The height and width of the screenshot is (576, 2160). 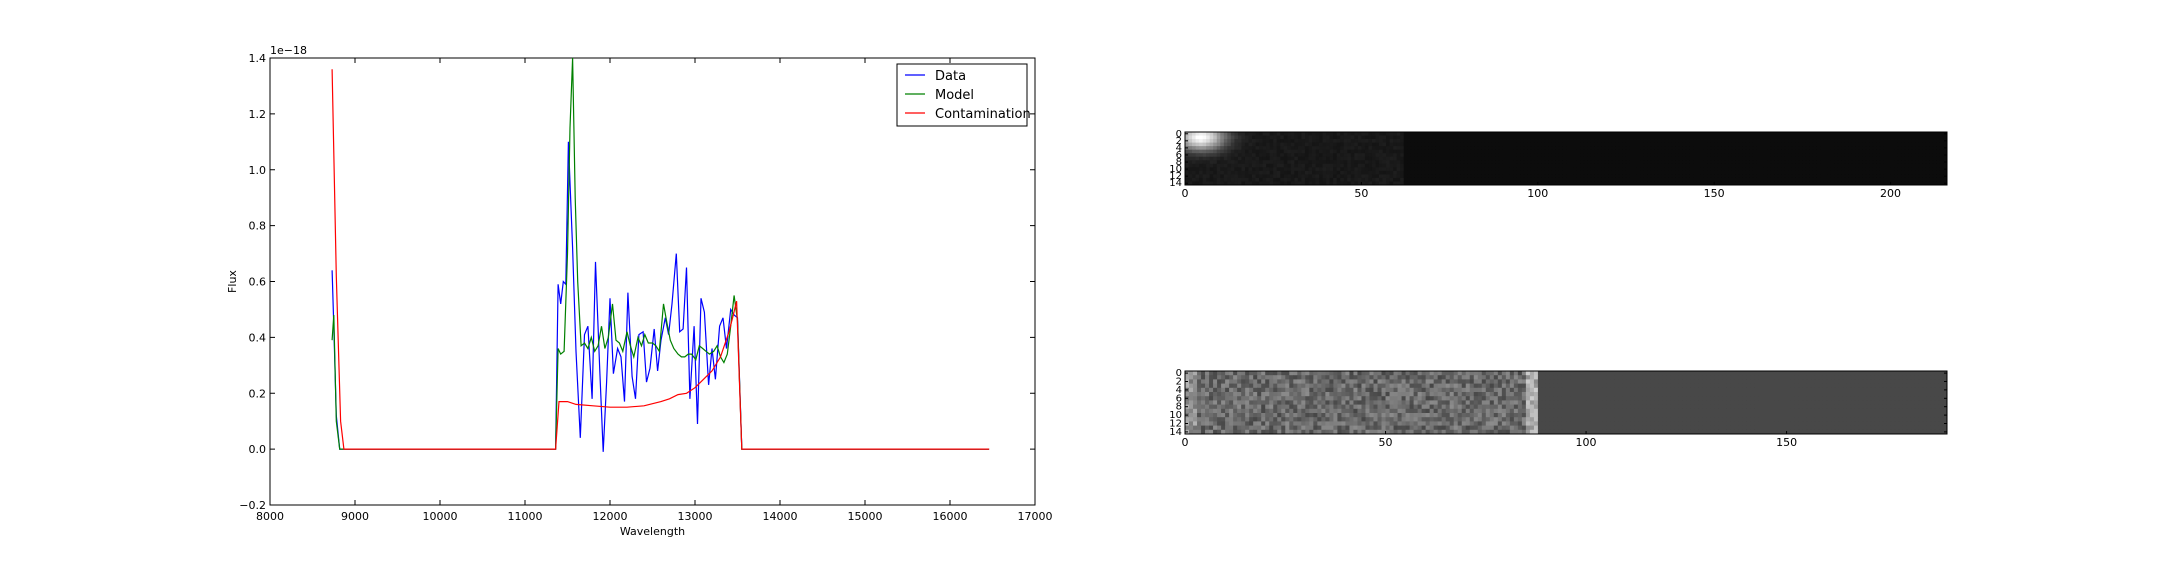 I want to click on x-tick-label: 9000, so click(x=355, y=516).